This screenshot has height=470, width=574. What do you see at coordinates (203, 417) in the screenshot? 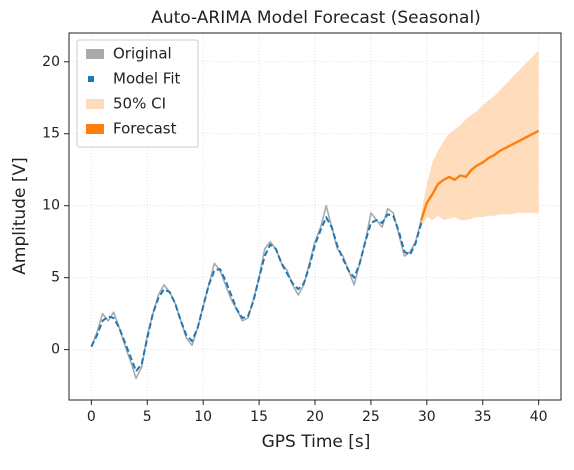
I see `x-tick-label: 10` at bounding box center [203, 417].